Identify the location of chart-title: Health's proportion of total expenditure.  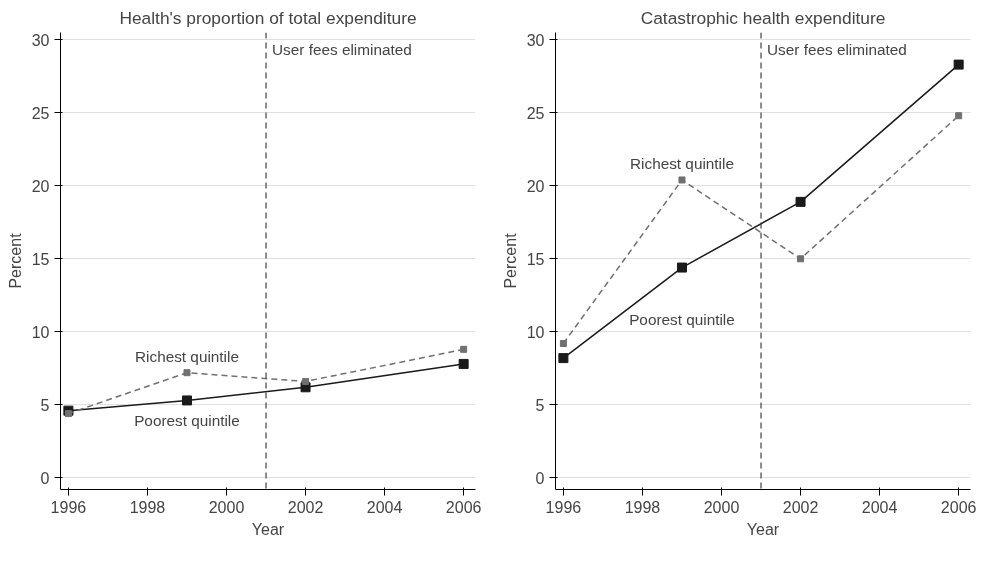
(268, 17).